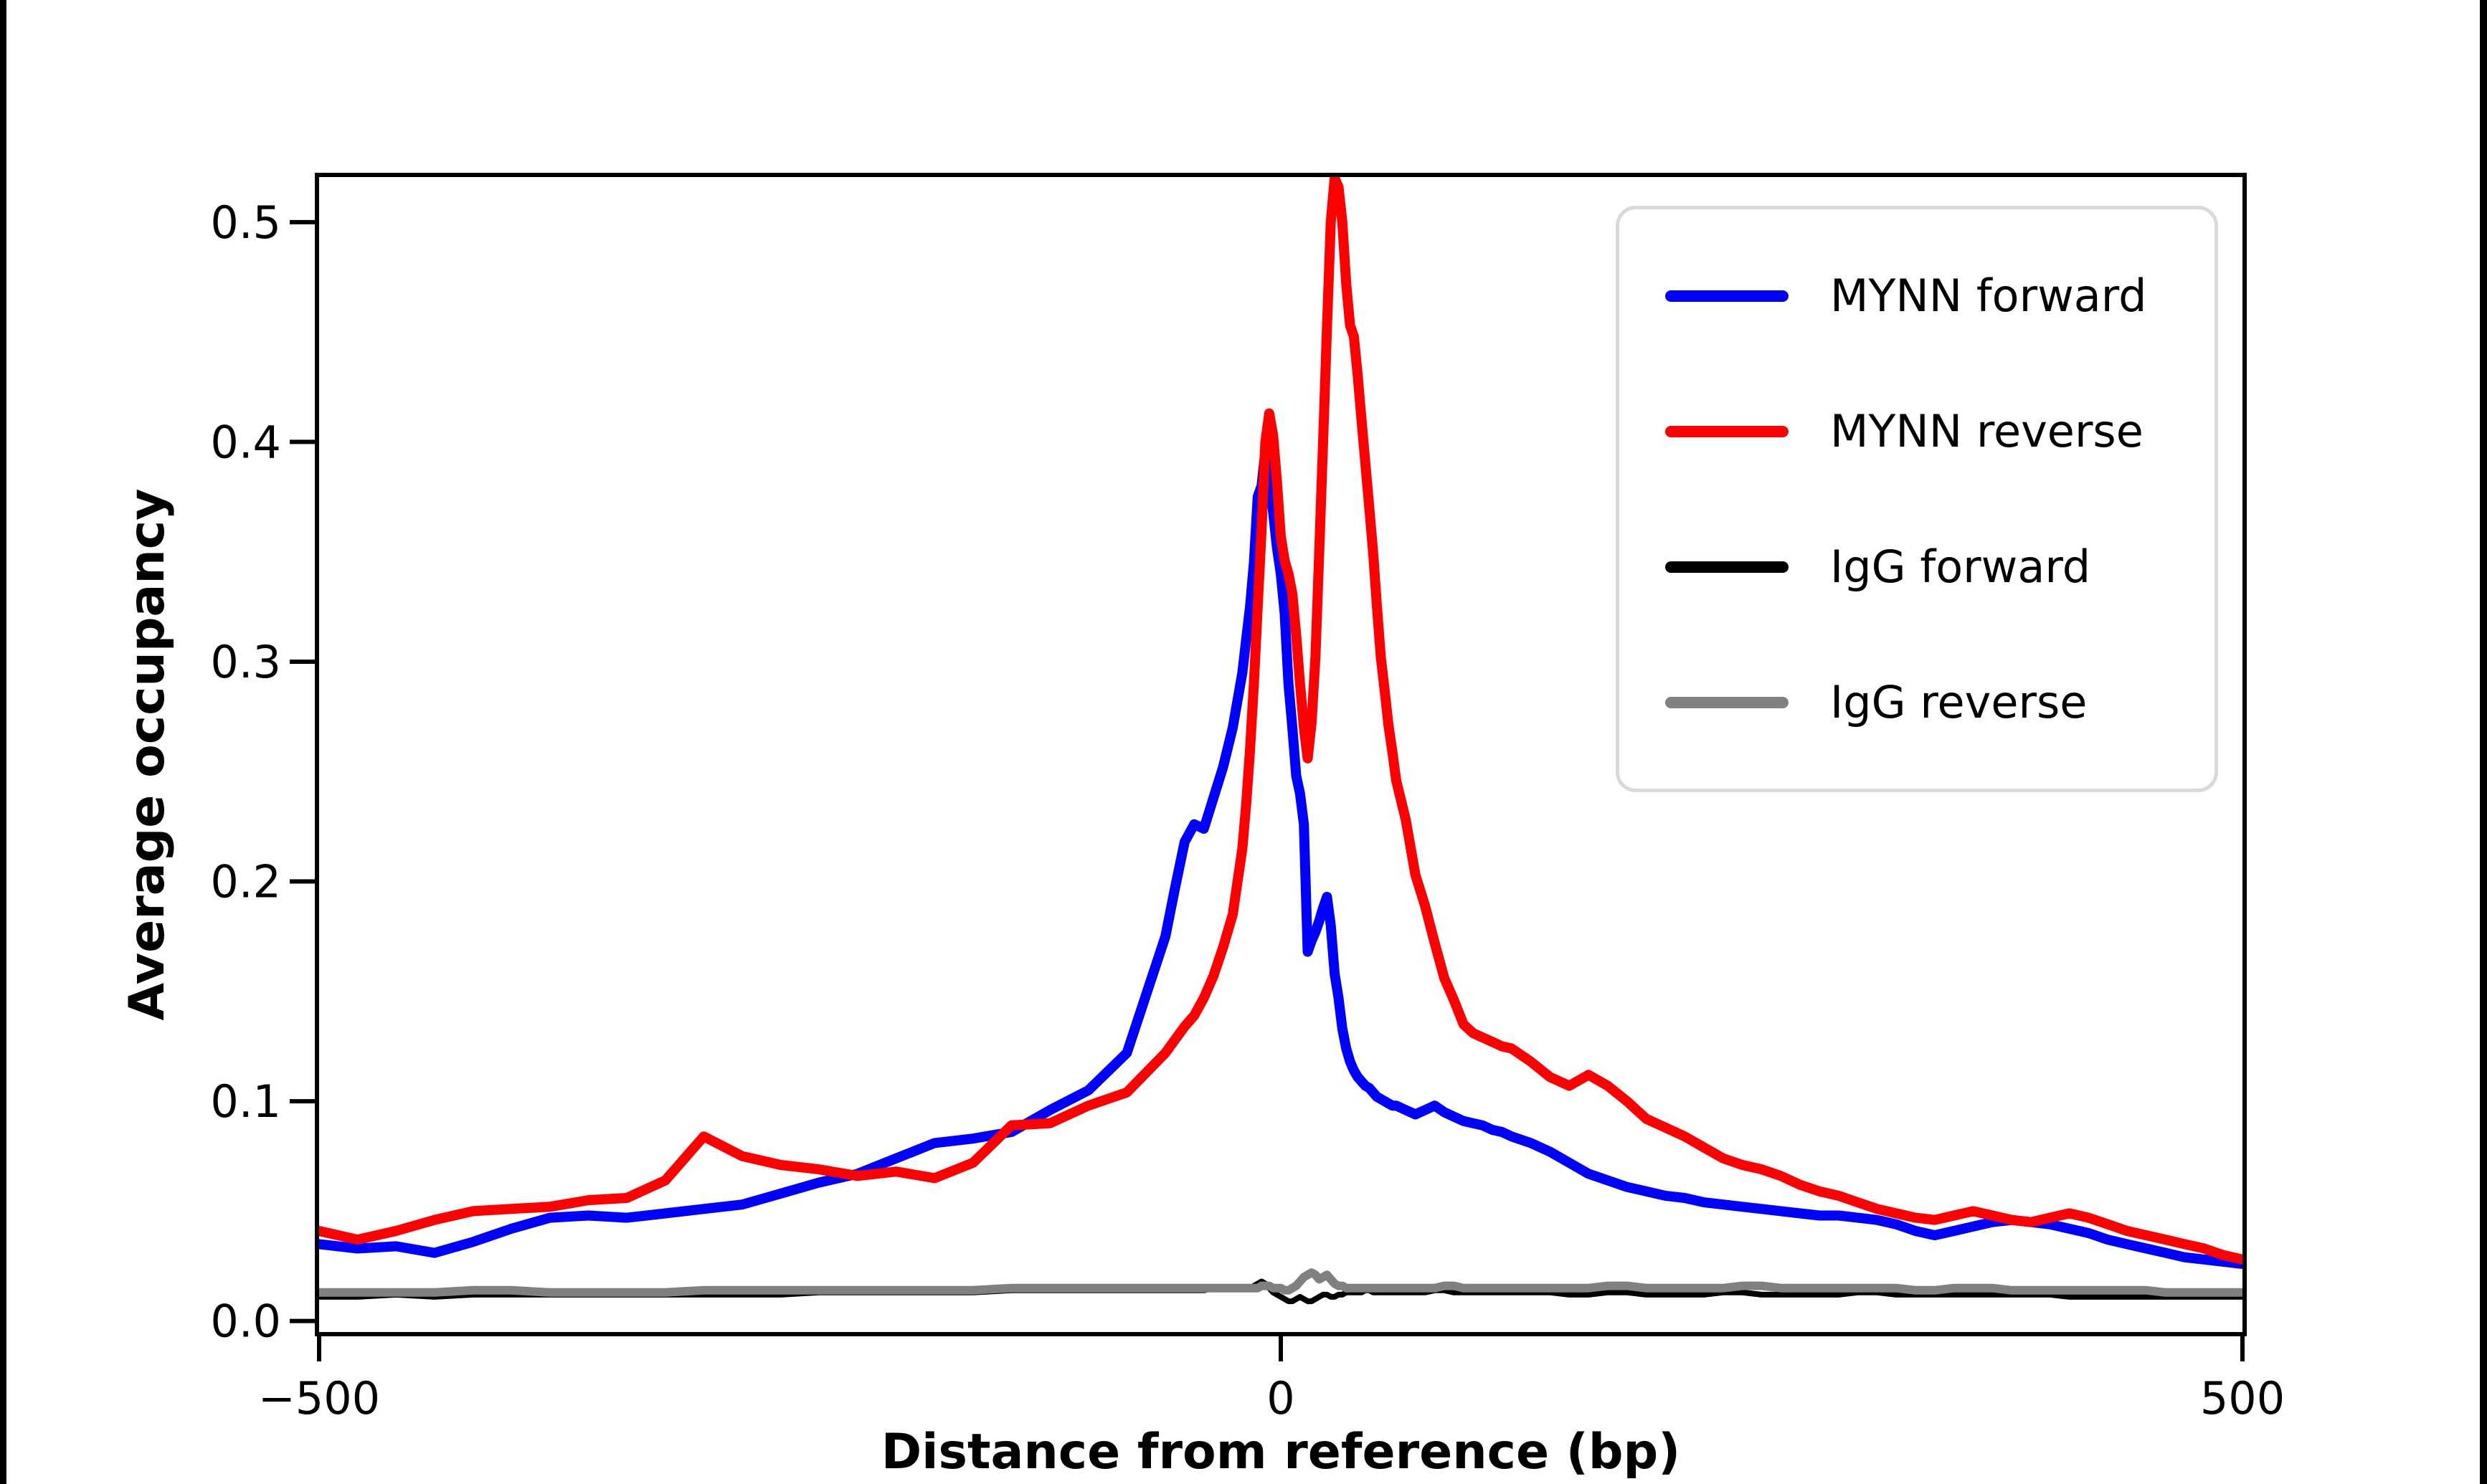 The height and width of the screenshot is (1484, 2487). What do you see at coordinates (2484, 742) in the screenshot?
I see `screen-edge-right` at bounding box center [2484, 742].